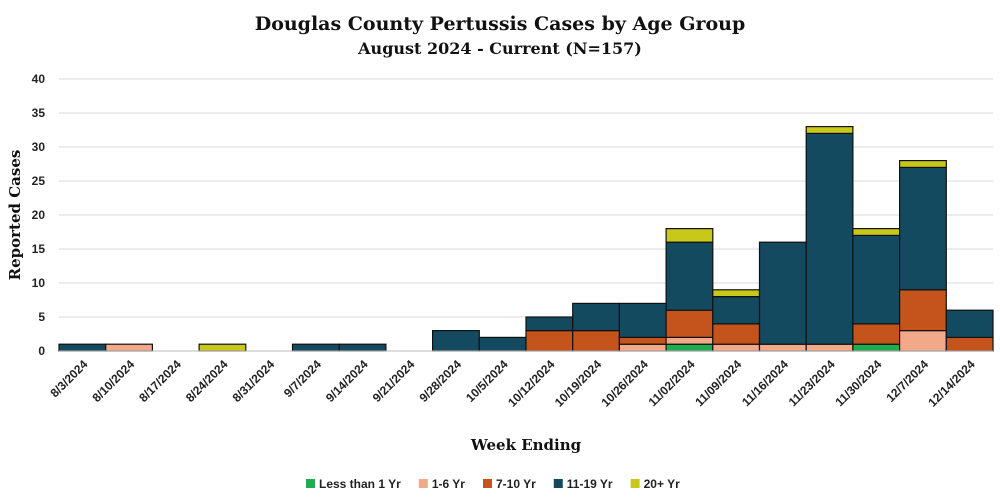  What do you see at coordinates (254, 381) in the screenshot?
I see `x-tick-label: 8/31/2024` at bounding box center [254, 381].